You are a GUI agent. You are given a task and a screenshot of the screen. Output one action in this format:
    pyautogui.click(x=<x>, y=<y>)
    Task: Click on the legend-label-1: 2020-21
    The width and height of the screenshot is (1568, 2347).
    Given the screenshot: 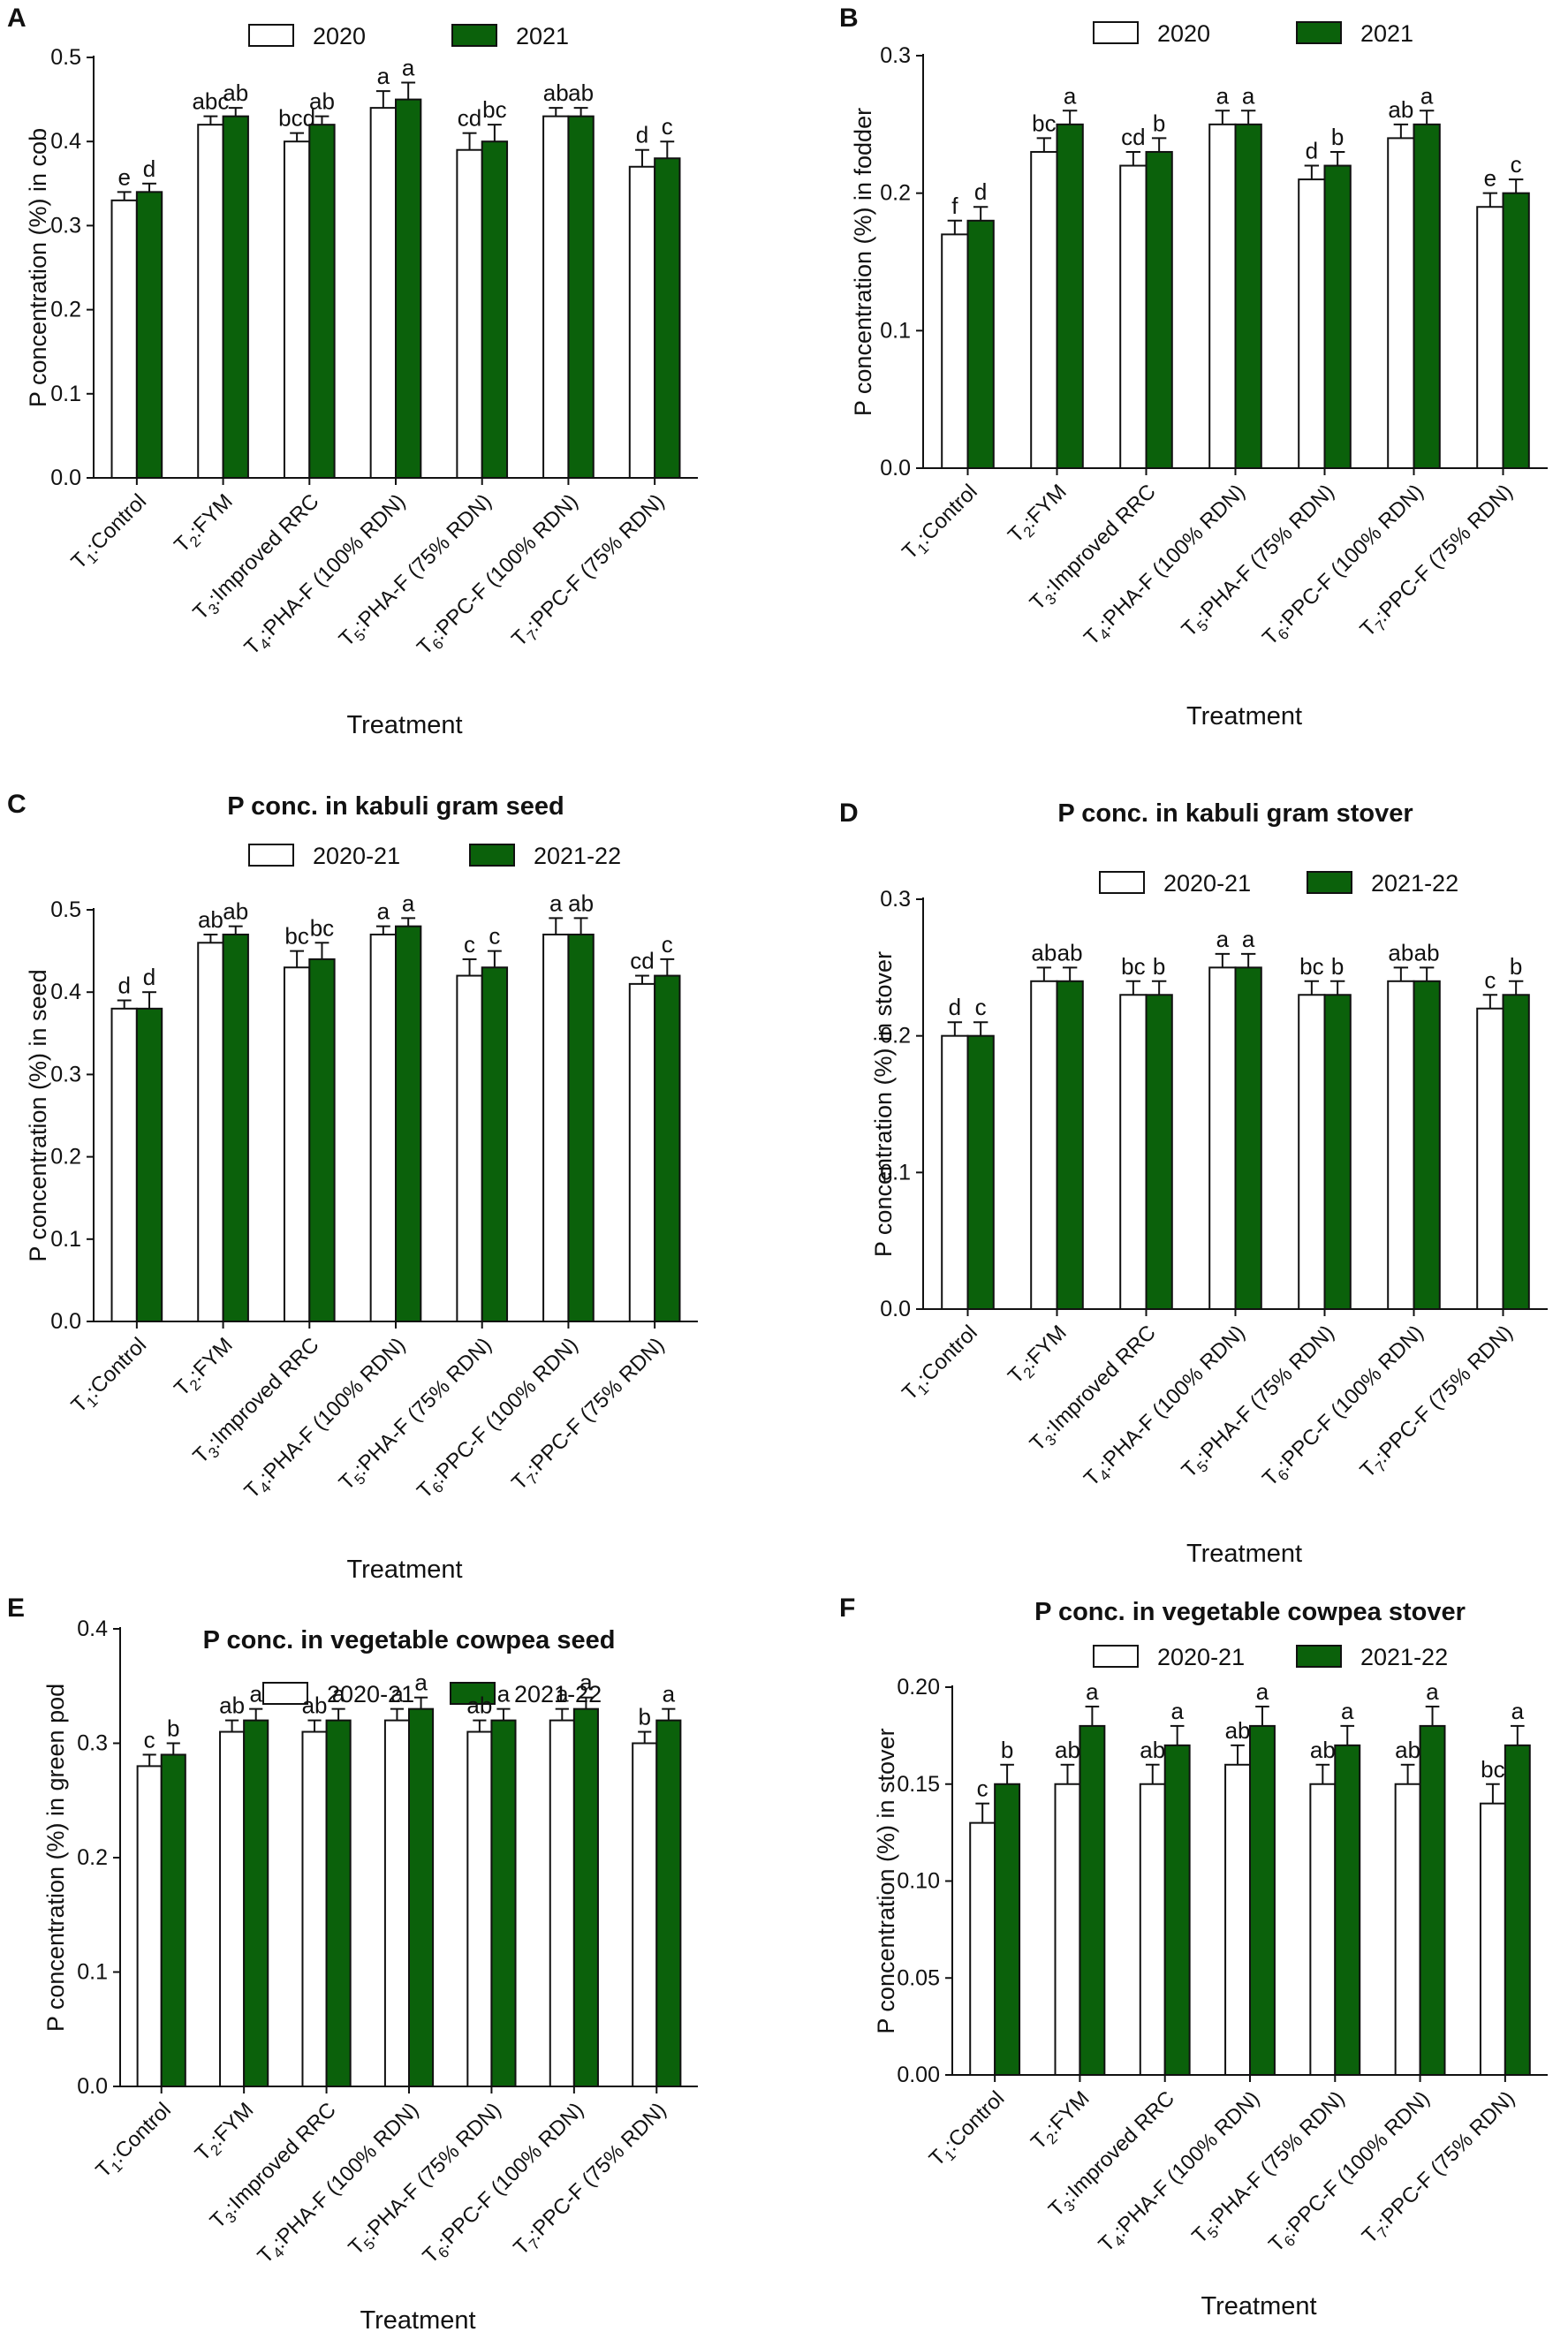 What is the action you would take?
    pyautogui.click(x=1207, y=883)
    